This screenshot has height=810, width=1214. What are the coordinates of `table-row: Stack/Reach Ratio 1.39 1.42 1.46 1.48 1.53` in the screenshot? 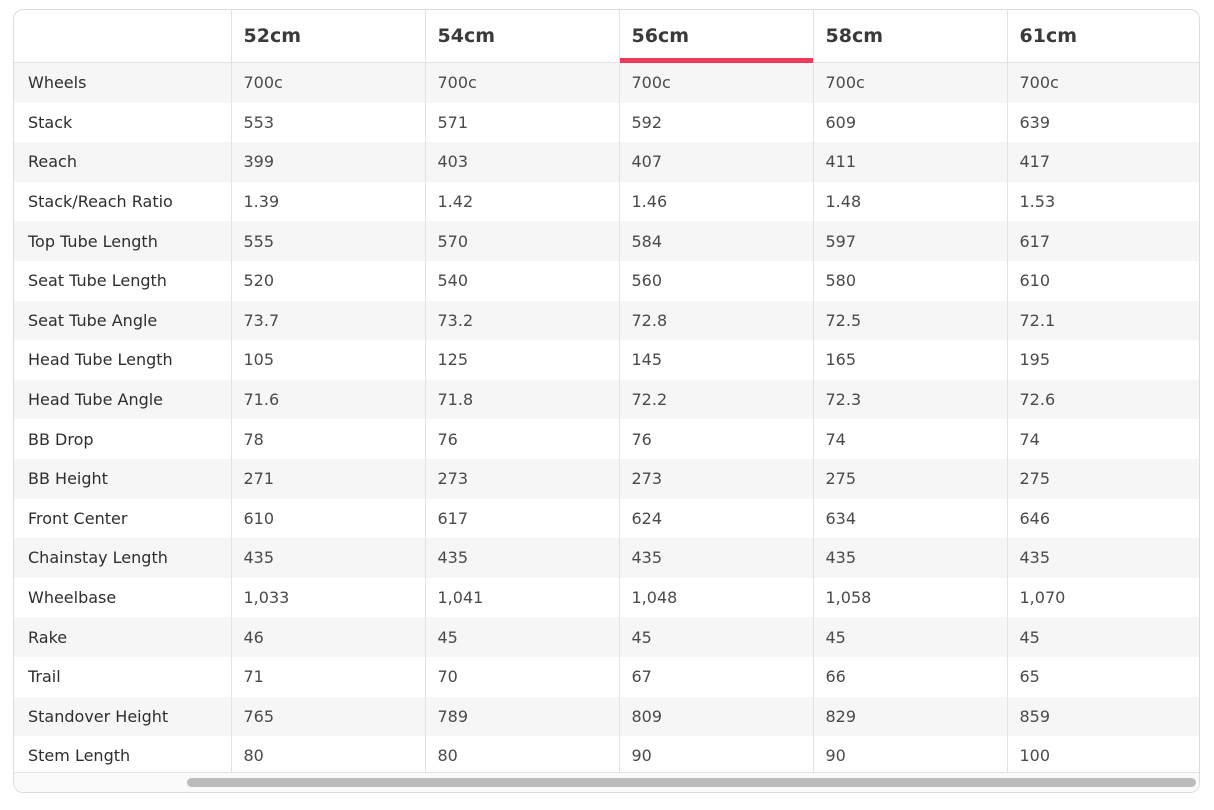 It's located at (606, 201).